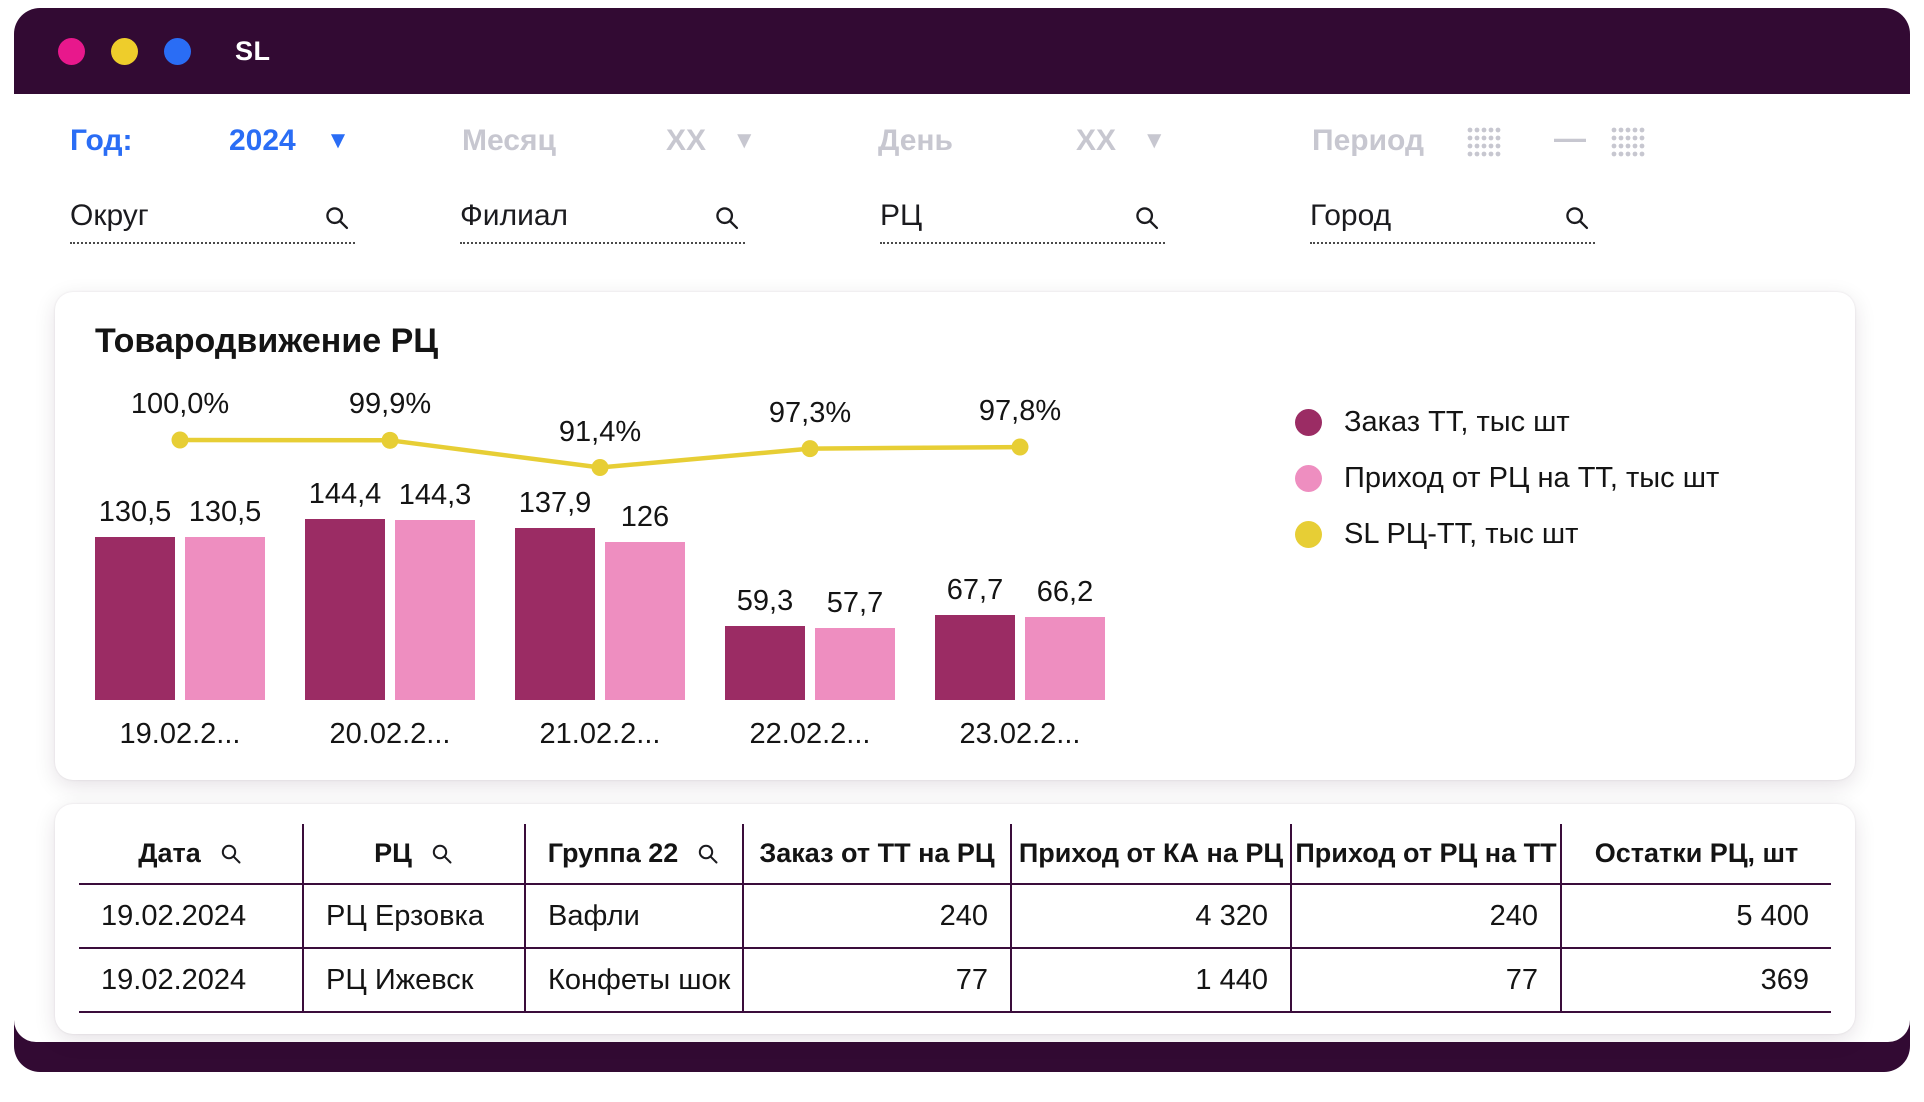 The image size is (1924, 1102). What do you see at coordinates (810, 412) in the screenshot?
I see `line-value-label: 97,3%` at bounding box center [810, 412].